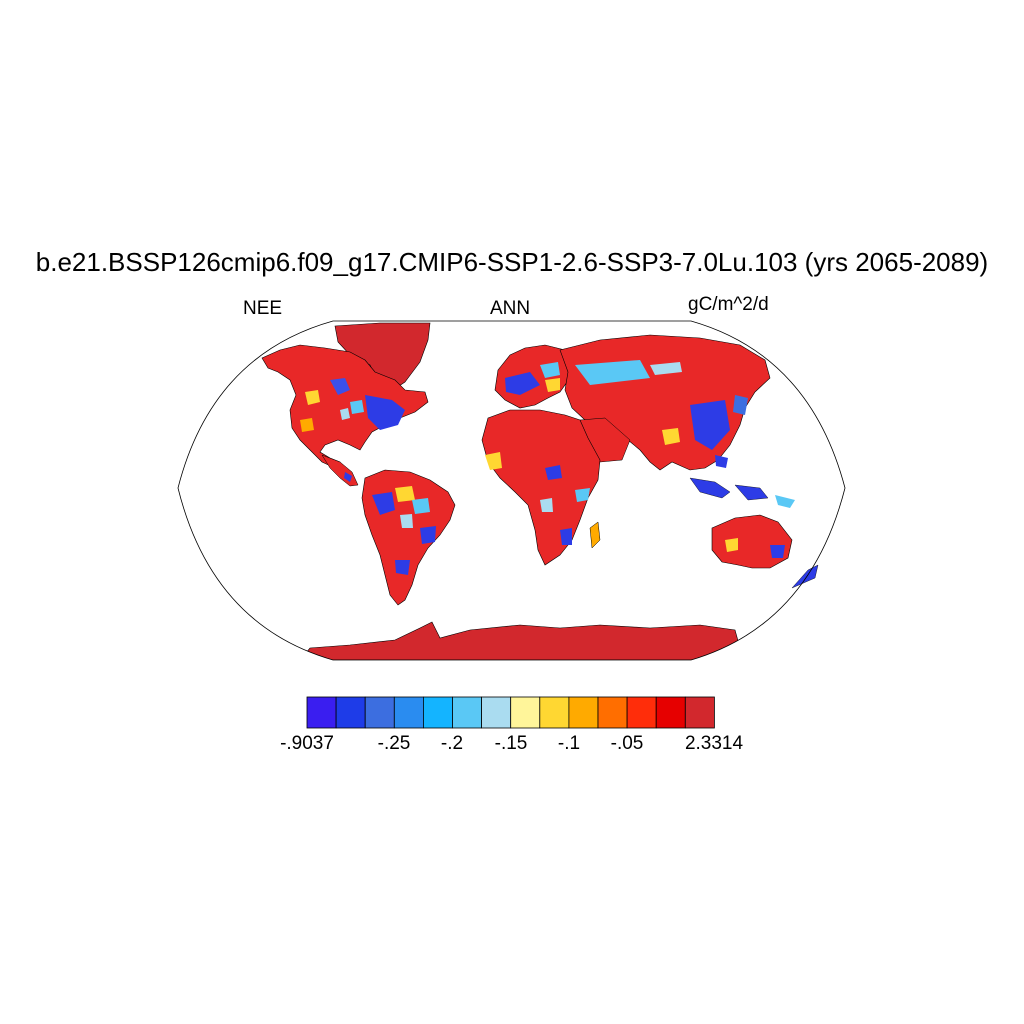 The image size is (1024, 1024). What do you see at coordinates (520, 640) in the screenshot?
I see `antarctica-region` at bounding box center [520, 640].